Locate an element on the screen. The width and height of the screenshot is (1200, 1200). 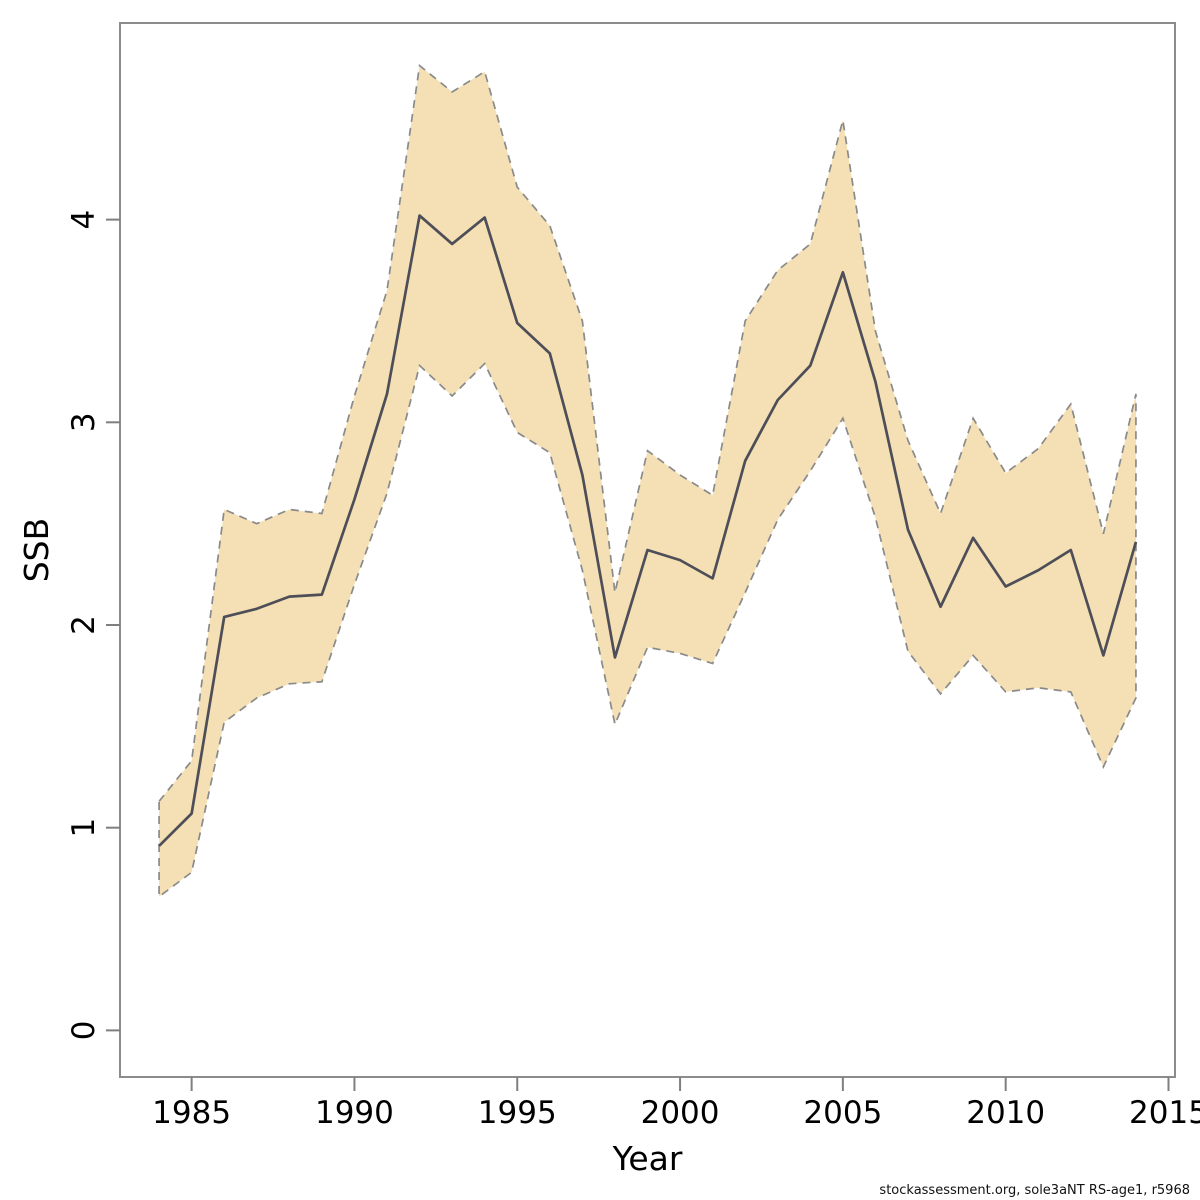
x-axis-tick-label: 2010 is located at coordinates (1005, 1113).